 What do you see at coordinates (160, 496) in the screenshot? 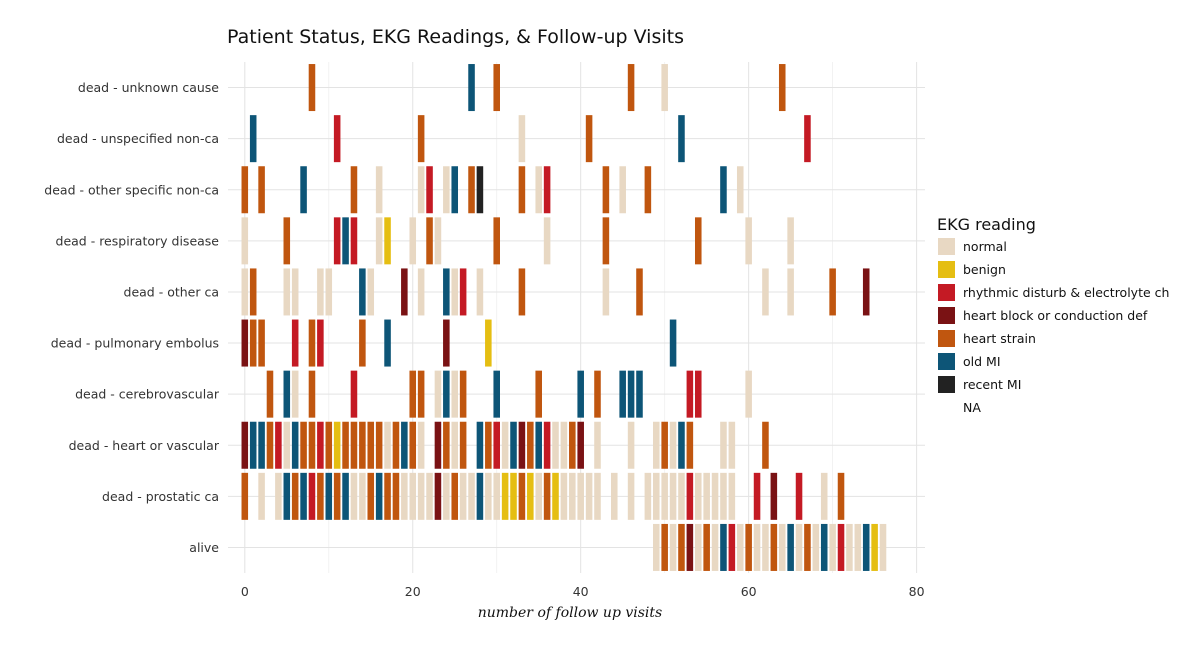
I see `y-tick-label: dead - prostatic ca` at bounding box center [160, 496].